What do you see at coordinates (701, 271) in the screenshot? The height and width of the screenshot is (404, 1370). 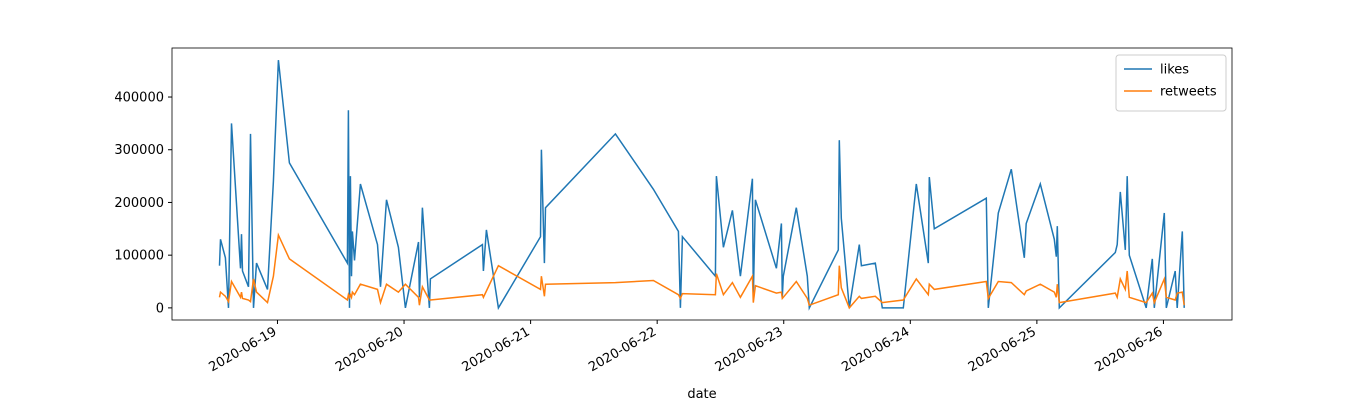 I see `line` at bounding box center [701, 271].